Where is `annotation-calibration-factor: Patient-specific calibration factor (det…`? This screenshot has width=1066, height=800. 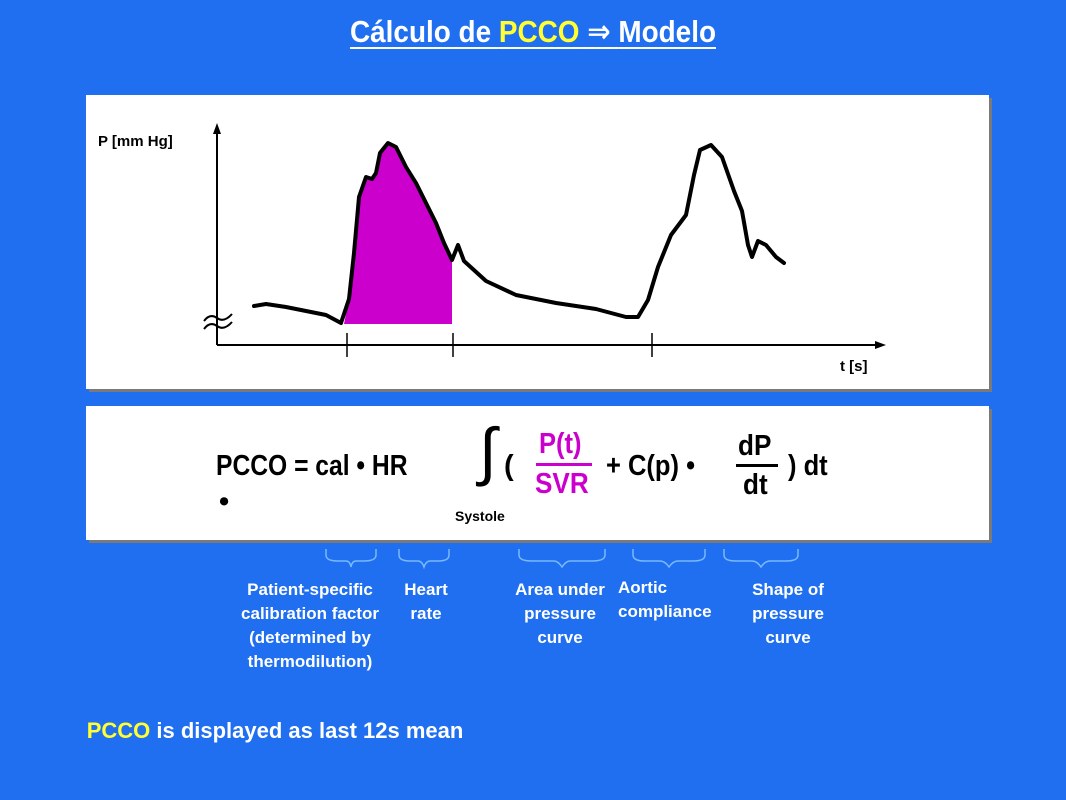
annotation-calibration-factor: Patient-specific calibration factor (det… is located at coordinates (310, 625).